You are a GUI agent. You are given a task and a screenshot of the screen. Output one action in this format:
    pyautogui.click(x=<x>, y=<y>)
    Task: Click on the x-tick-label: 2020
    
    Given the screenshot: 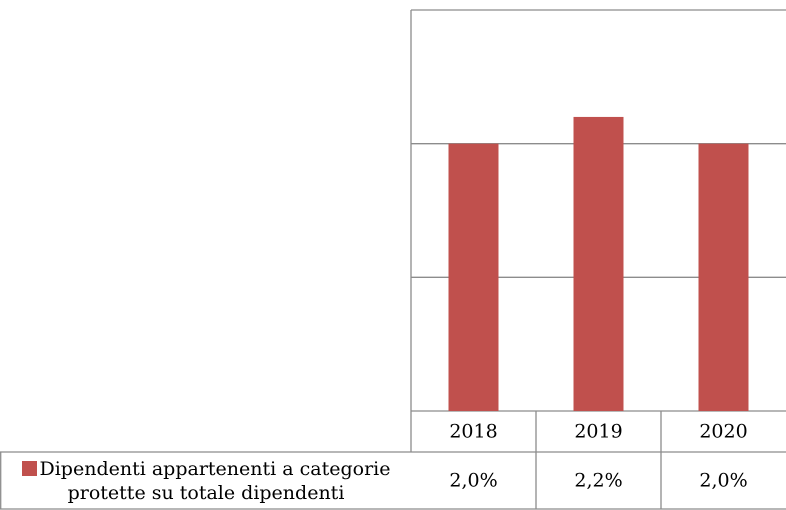 What is the action you would take?
    pyautogui.click(x=723, y=432)
    